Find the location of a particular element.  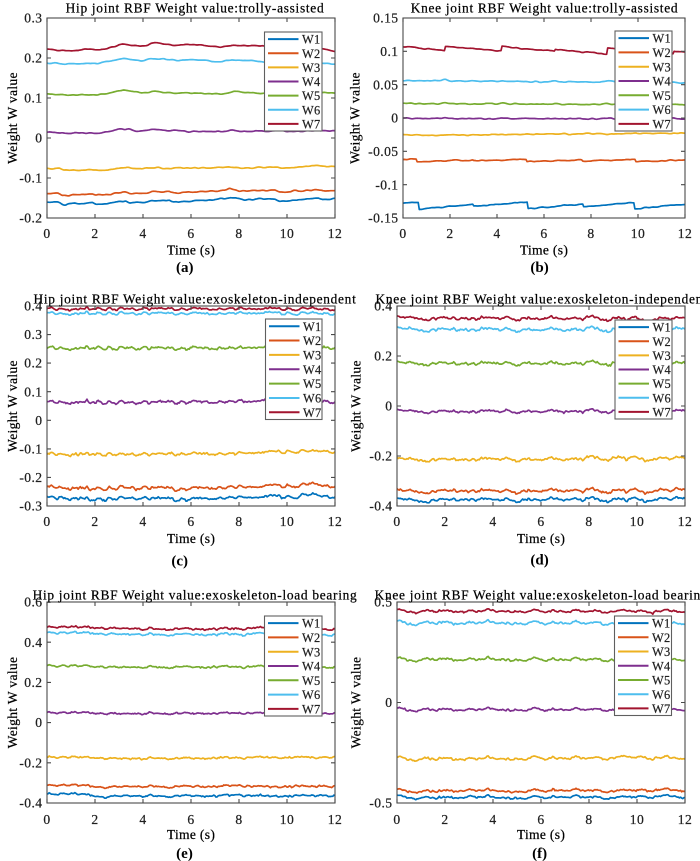

svg-text: 0.15 is located at coordinates (385, 18).